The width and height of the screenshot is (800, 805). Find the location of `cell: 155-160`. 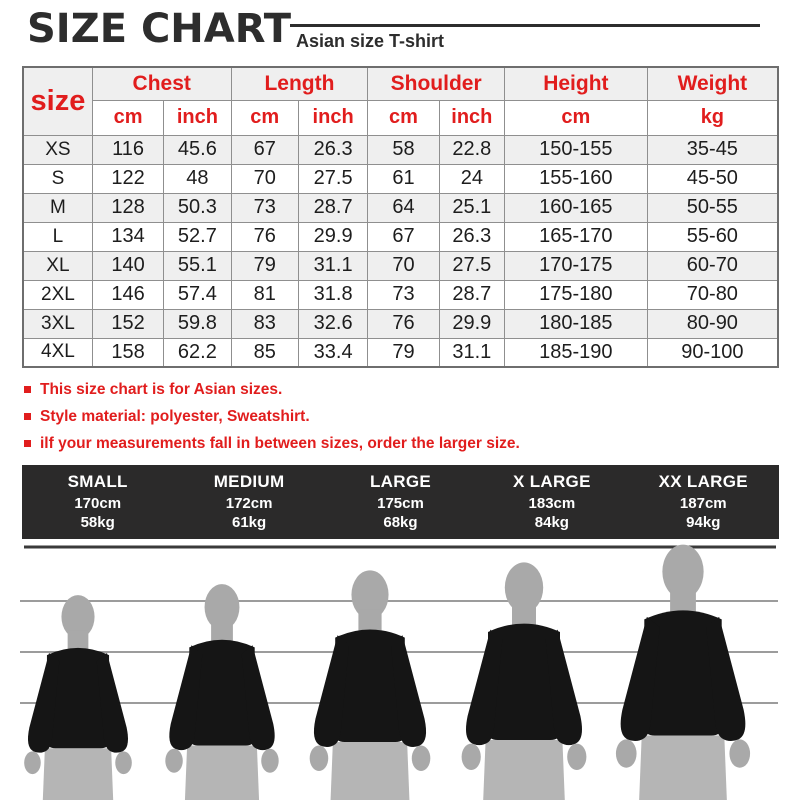

cell: 155-160 is located at coordinates (576, 178).